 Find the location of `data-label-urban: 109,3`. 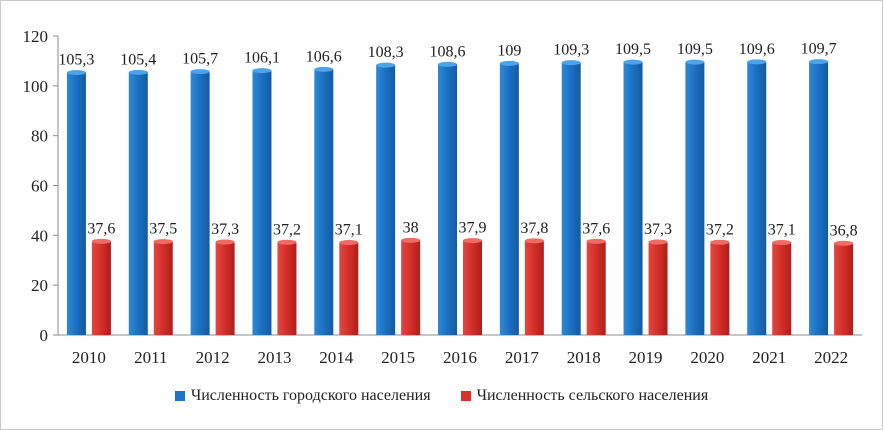

data-label-urban: 109,3 is located at coordinates (571, 50).